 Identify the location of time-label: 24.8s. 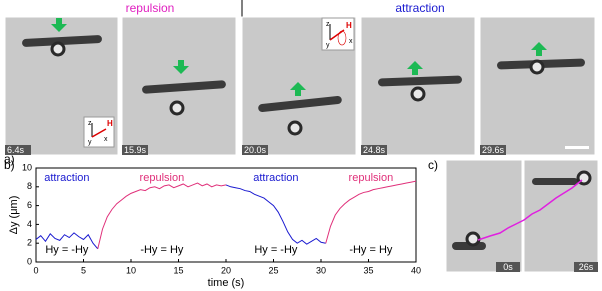
(374, 150).